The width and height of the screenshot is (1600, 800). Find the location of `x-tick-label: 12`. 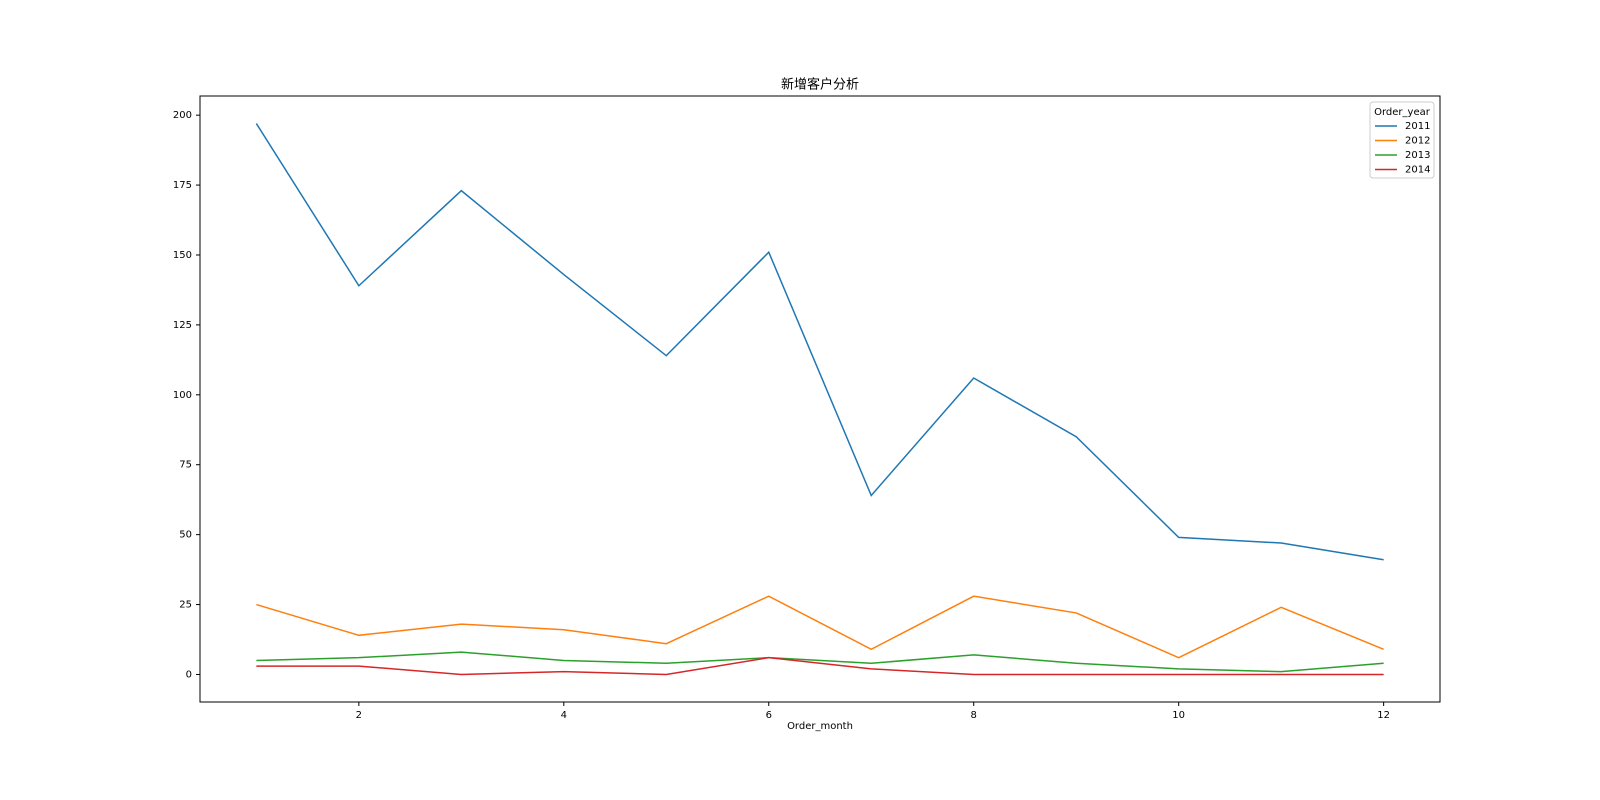

x-tick-label: 12 is located at coordinates (1383, 715).